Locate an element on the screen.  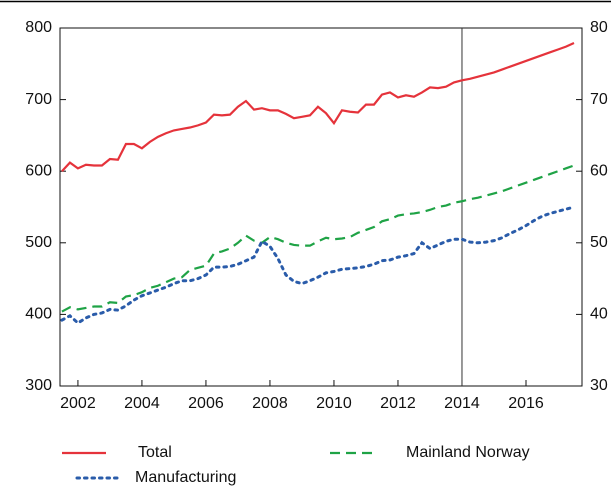
legend-label: Manufacturing is located at coordinates (185, 477).